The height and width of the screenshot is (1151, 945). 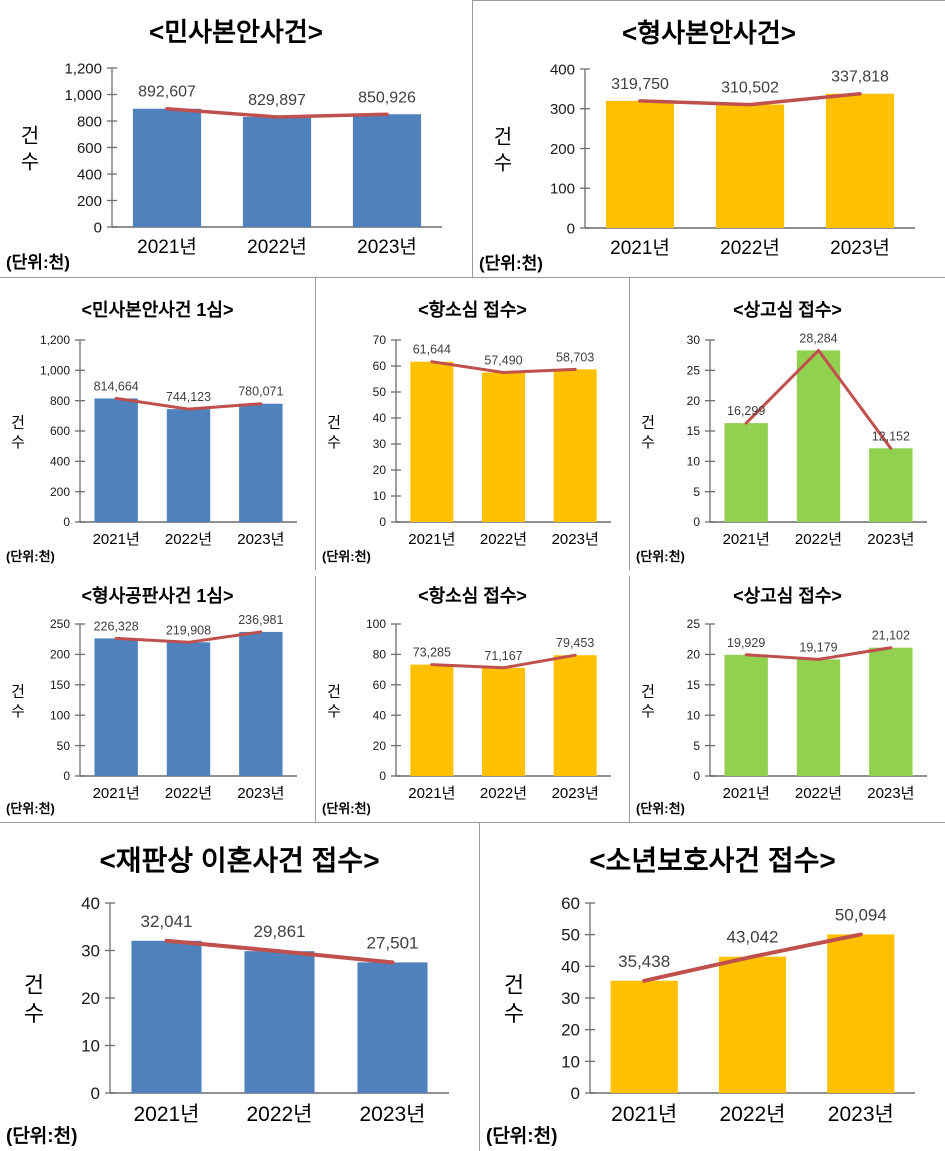 What do you see at coordinates (90, 998) in the screenshot?
I see `y-tick-label: 20` at bounding box center [90, 998].